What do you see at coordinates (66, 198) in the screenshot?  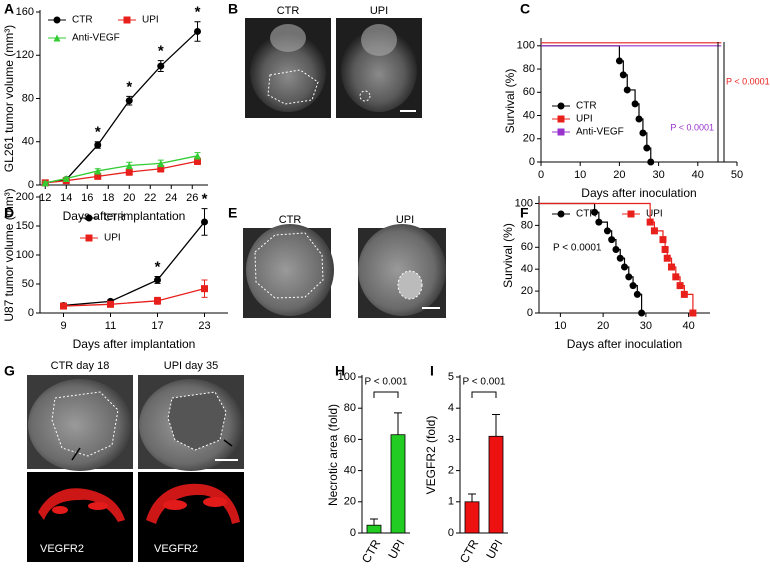 I see `x-tick-label: 14` at bounding box center [66, 198].